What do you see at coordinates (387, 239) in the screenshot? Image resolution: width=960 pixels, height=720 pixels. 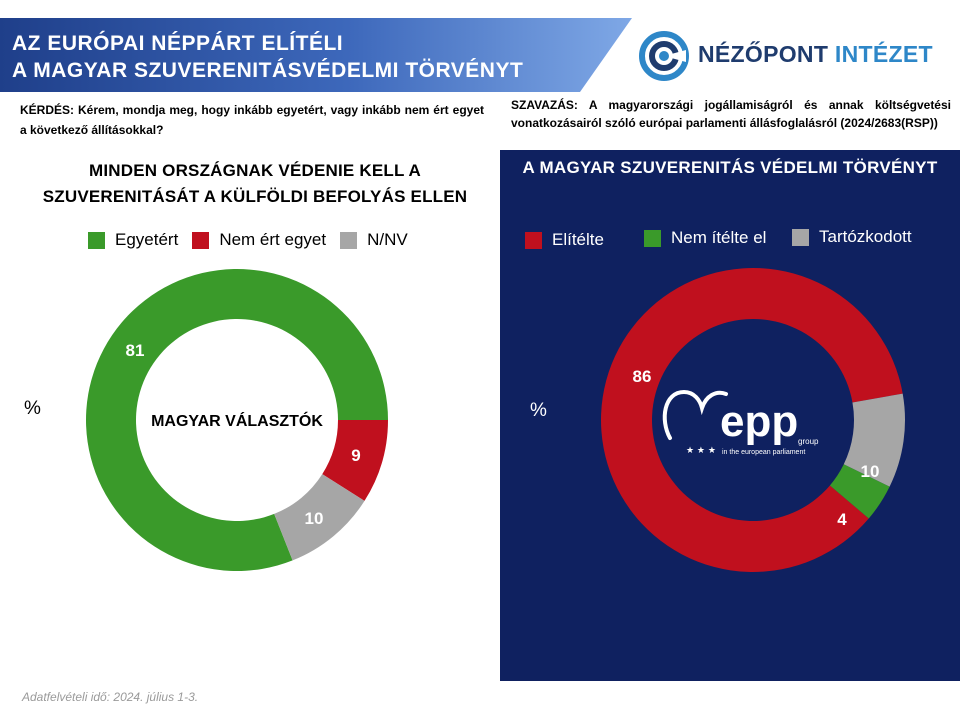 I see `legend-label: N/NV` at bounding box center [387, 239].